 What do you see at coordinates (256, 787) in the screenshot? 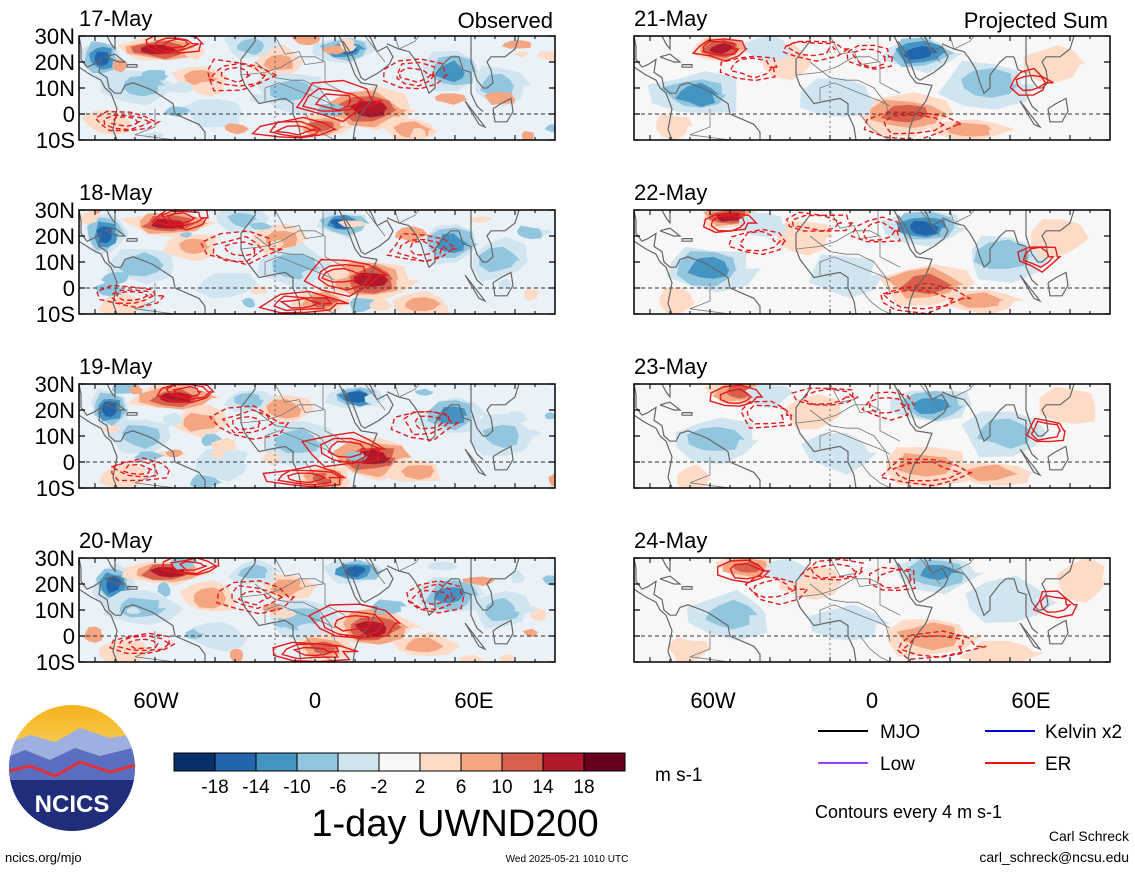
I see `colorbar-tick-label: -14` at bounding box center [256, 787].